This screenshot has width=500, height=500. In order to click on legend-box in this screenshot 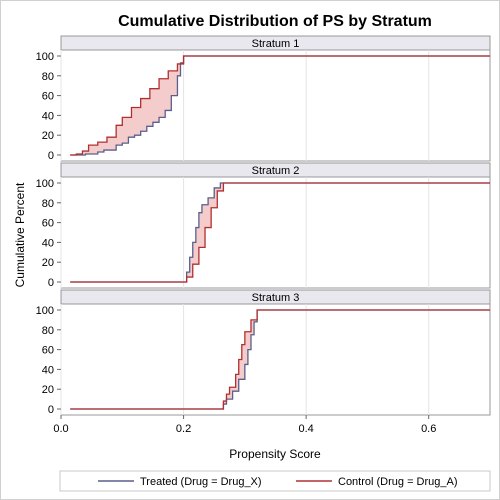, I will do `click(275, 481)`.